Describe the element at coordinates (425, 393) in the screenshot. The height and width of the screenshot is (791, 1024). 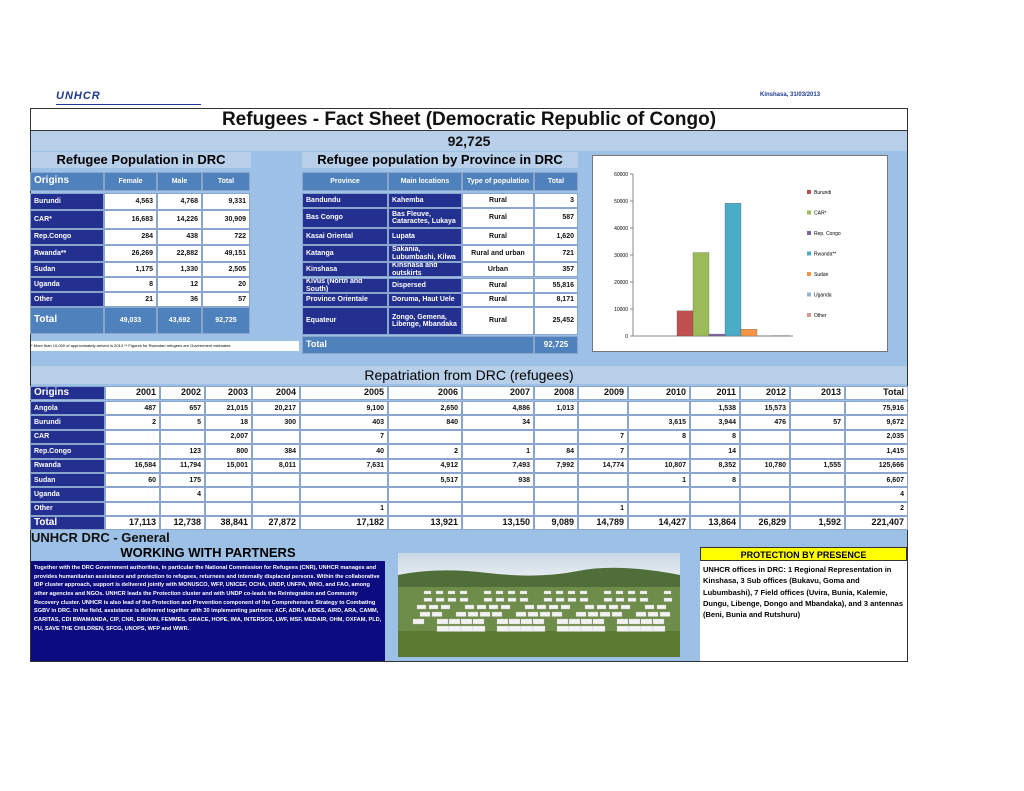
I see `column-header: 2006` at that location.